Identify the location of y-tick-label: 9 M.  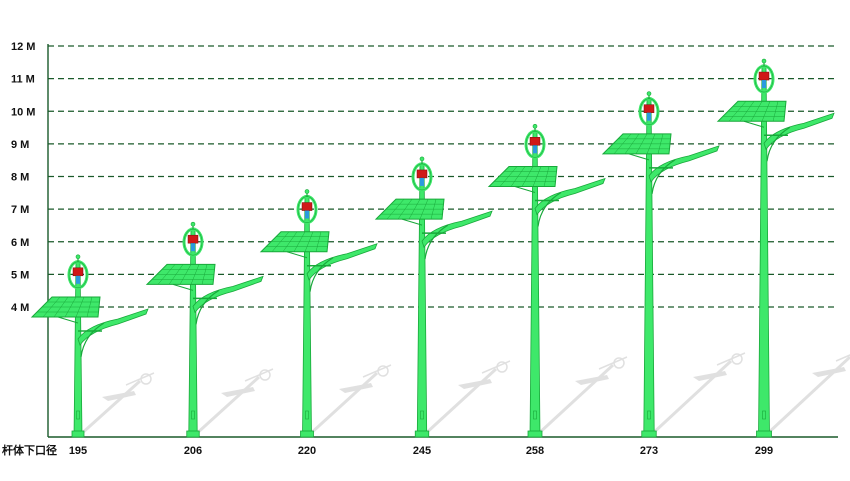
(20, 145).